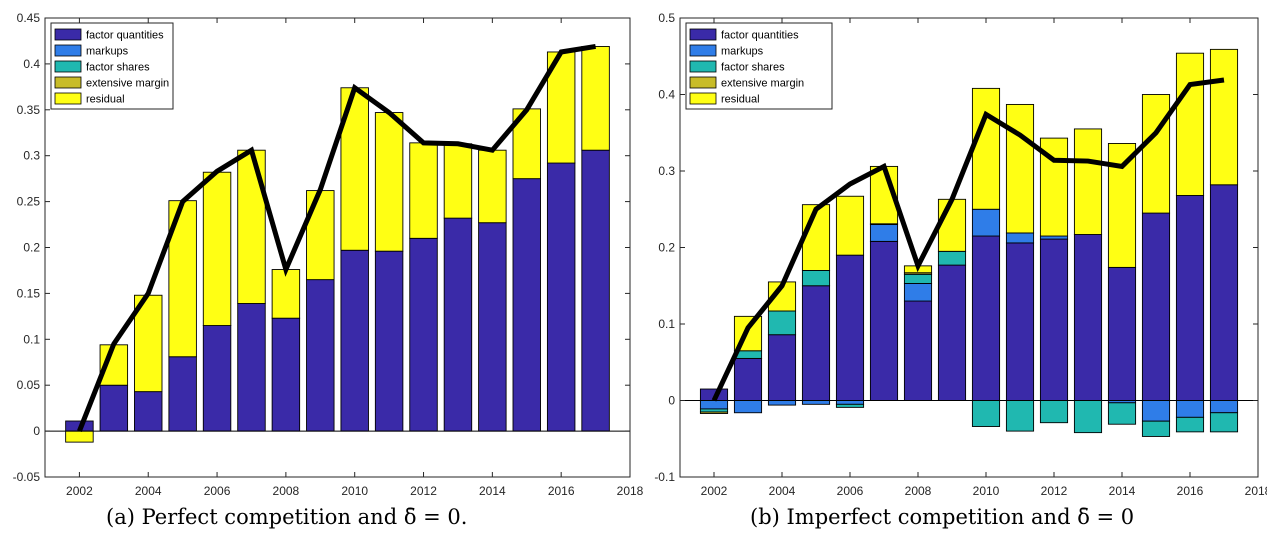 Image resolution: width=1267 pixels, height=544 pixels. Describe the element at coordinates (986, 413) in the screenshot. I see `bar-factor-shares-2010` at that location.